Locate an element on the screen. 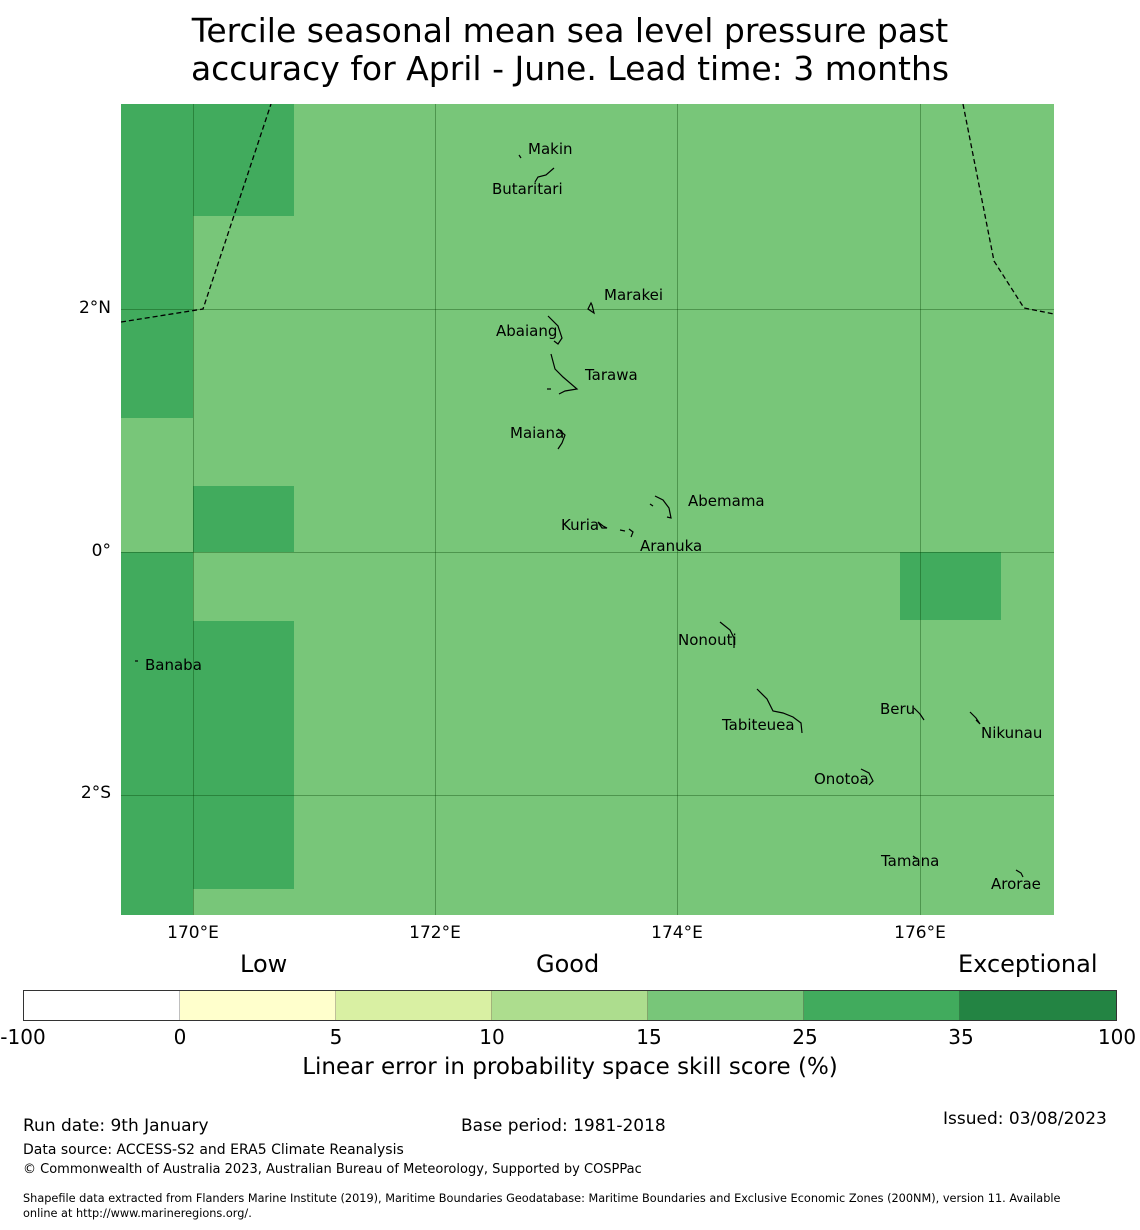 This screenshot has height=1230, width=1140. gridline-174e is located at coordinates (677, 509).